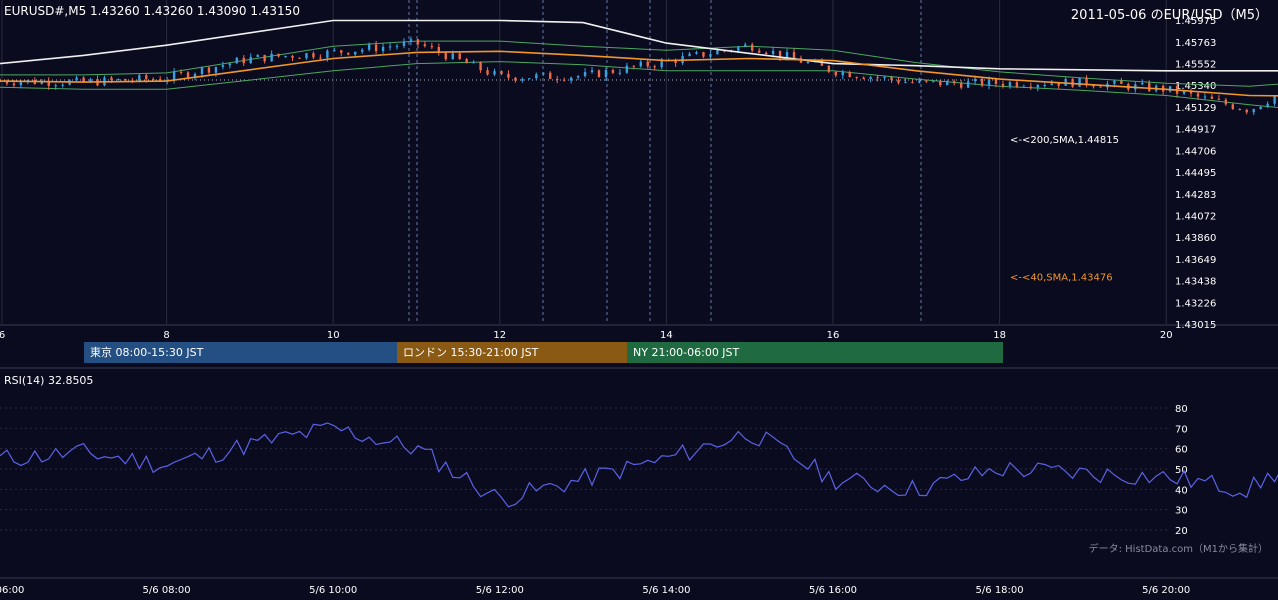  I want to click on rsi-tick-label: 70, so click(1181, 429).